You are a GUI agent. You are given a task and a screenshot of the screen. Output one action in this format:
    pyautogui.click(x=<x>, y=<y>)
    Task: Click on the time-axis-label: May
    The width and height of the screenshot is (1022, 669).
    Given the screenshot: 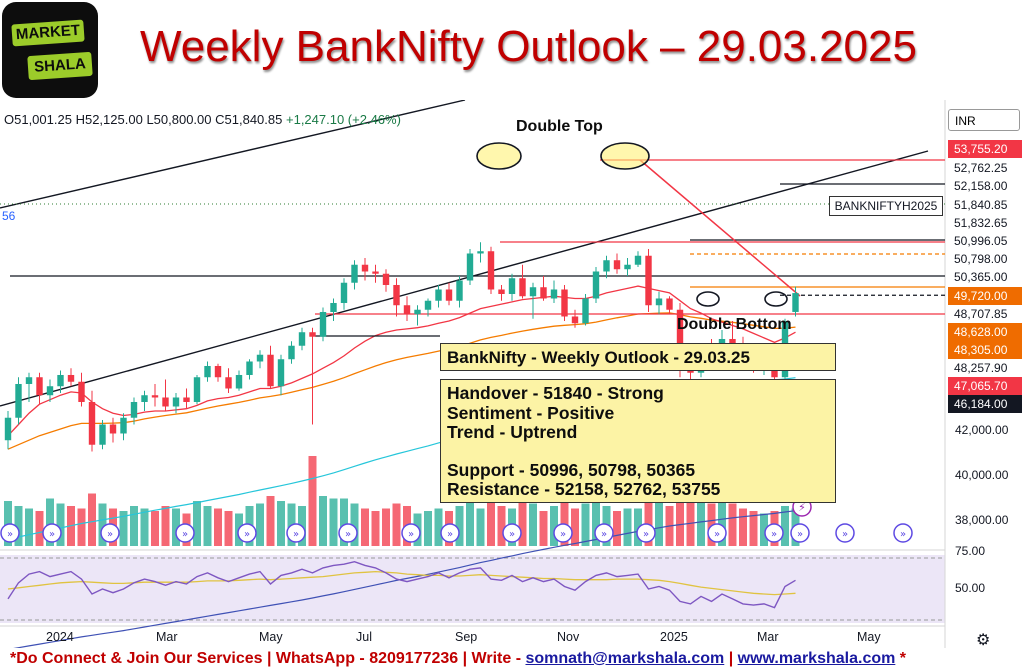 What is the action you would take?
    pyautogui.click(x=271, y=637)
    